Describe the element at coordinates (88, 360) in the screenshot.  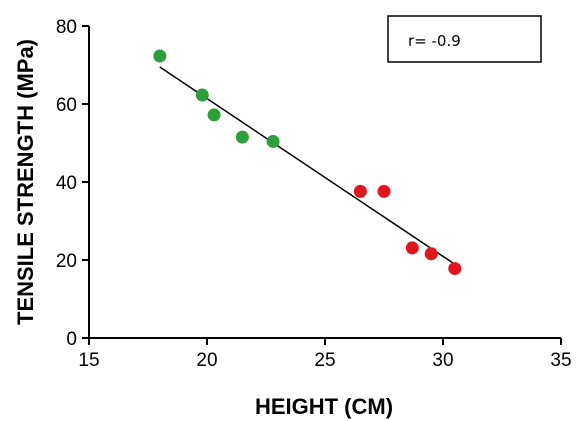
I see `x-tick-label: 15` at that location.